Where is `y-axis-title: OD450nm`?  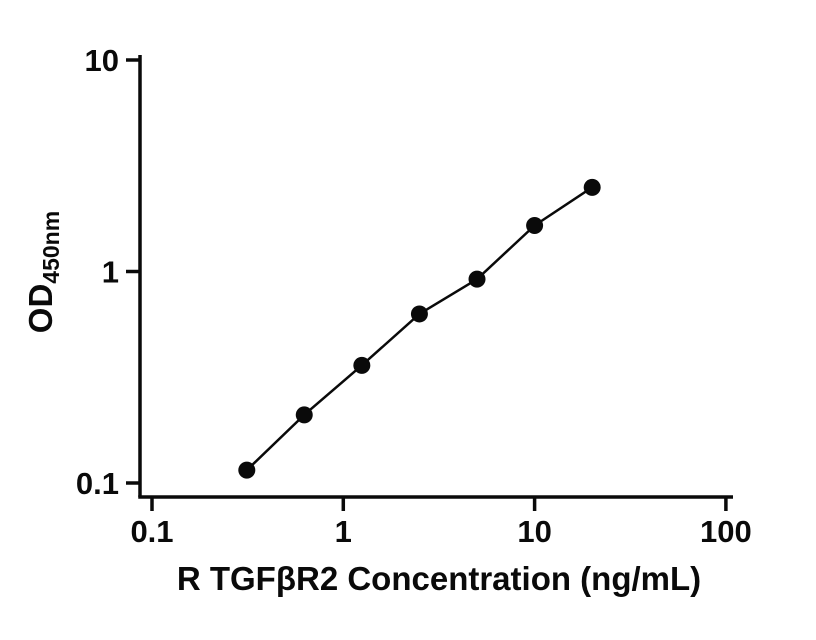
y-axis-title: OD450nm is located at coordinates (43, 272).